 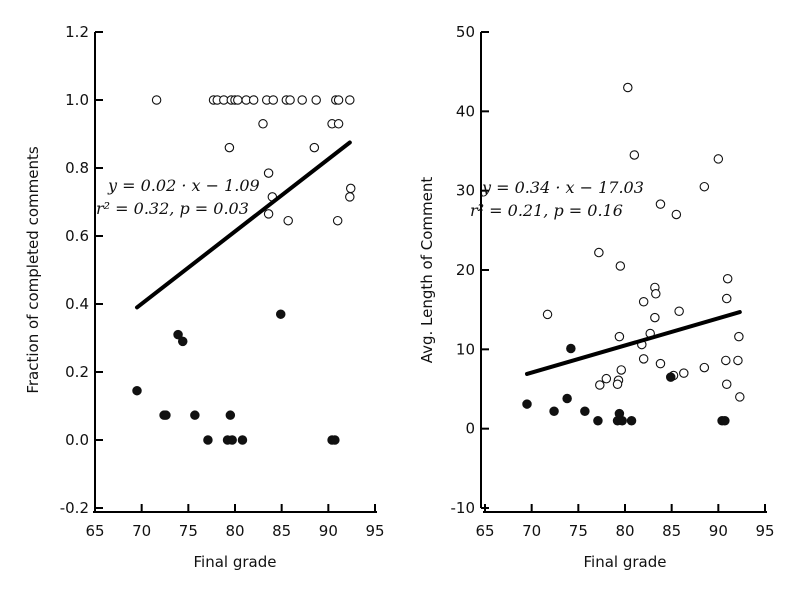 What do you see at coordinates (463, 508) in the screenshot?
I see `y-tick-label: -10` at bounding box center [463, 508].